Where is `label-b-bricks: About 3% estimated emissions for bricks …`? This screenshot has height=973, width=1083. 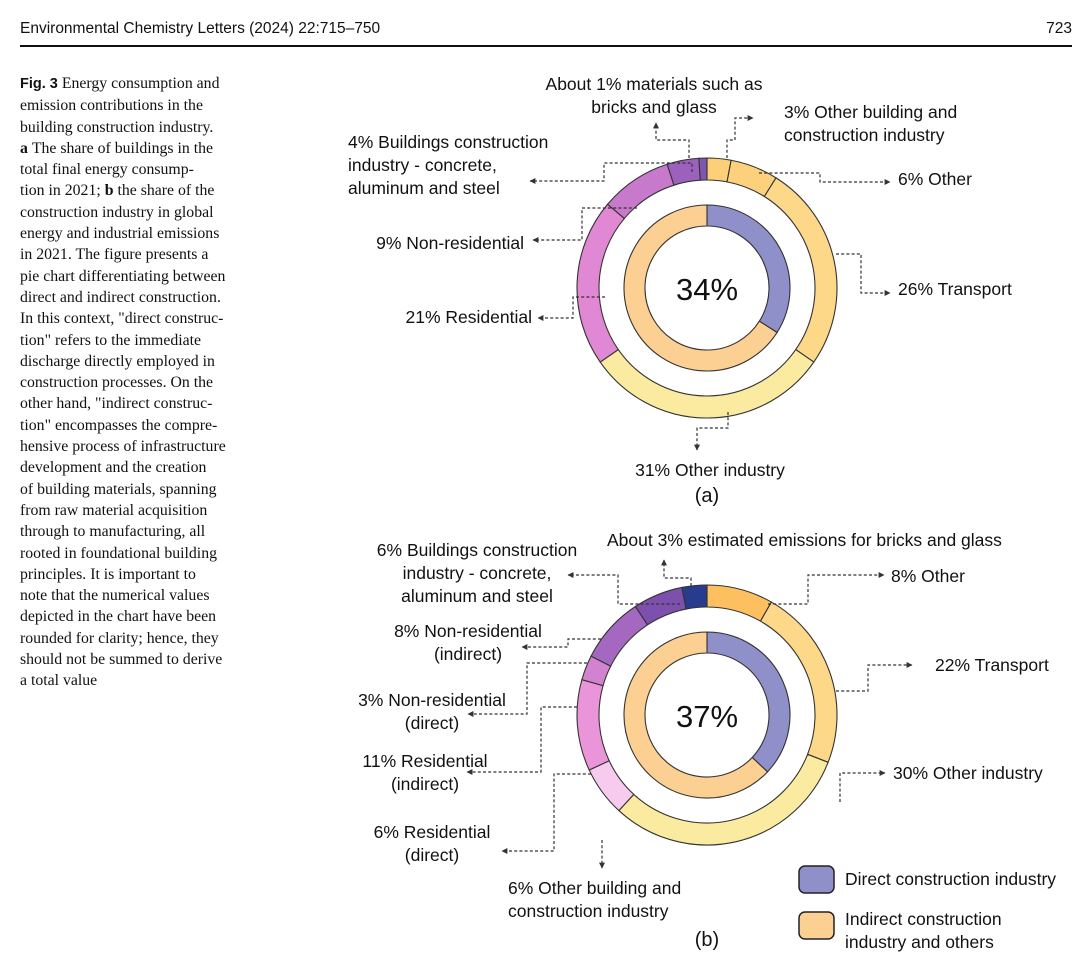
label-b-bricks: About 3% estimated emissions for bricks … is located at coordinates (804, 540).